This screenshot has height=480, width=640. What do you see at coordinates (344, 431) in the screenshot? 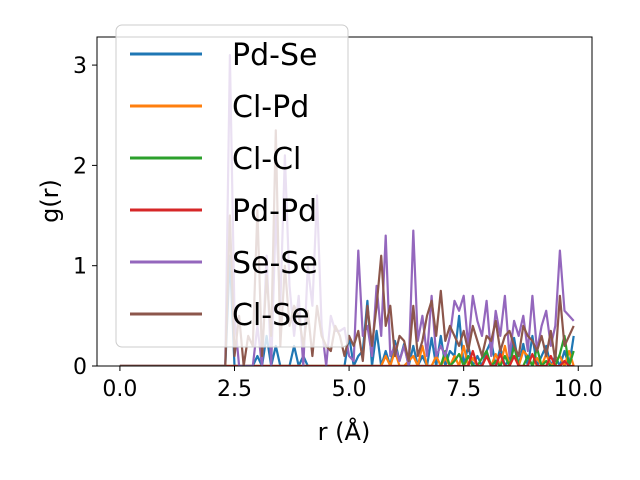
I see `x-axis-label: r (Å)` at bounding box center [344, 431].